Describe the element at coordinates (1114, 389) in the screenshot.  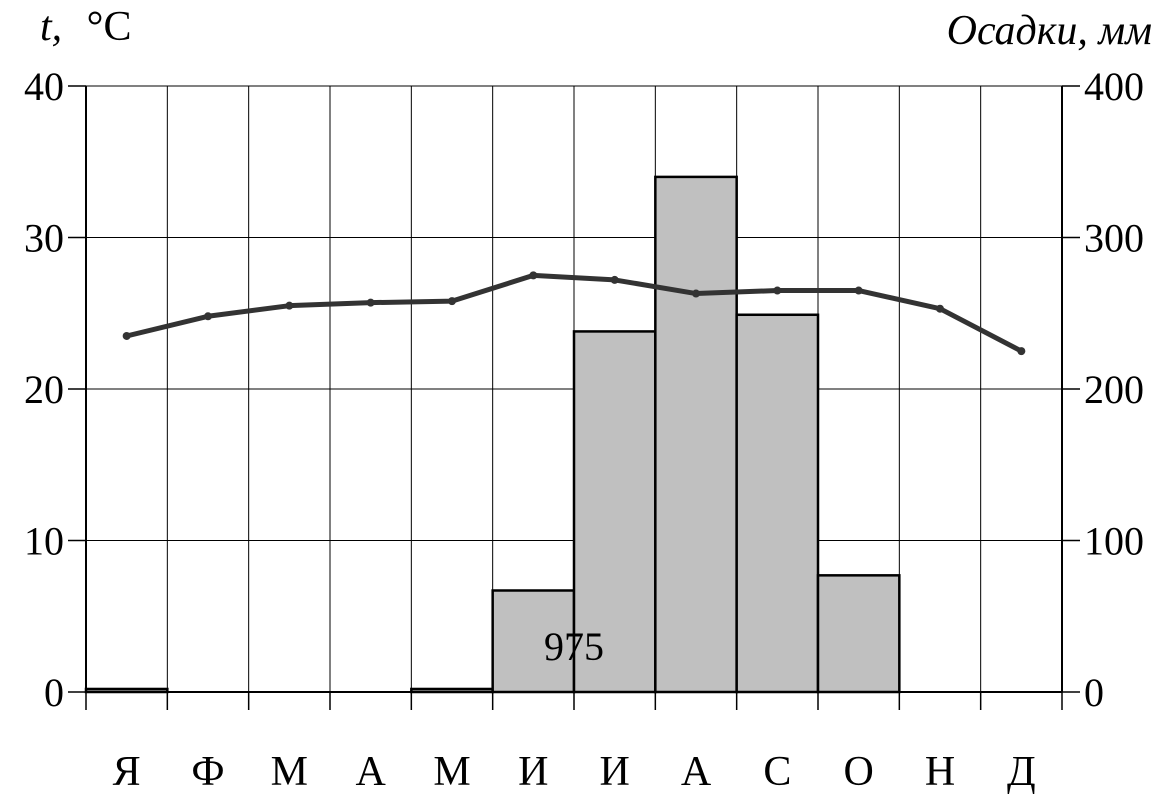
I see `tick-label-right: 200` at that location.